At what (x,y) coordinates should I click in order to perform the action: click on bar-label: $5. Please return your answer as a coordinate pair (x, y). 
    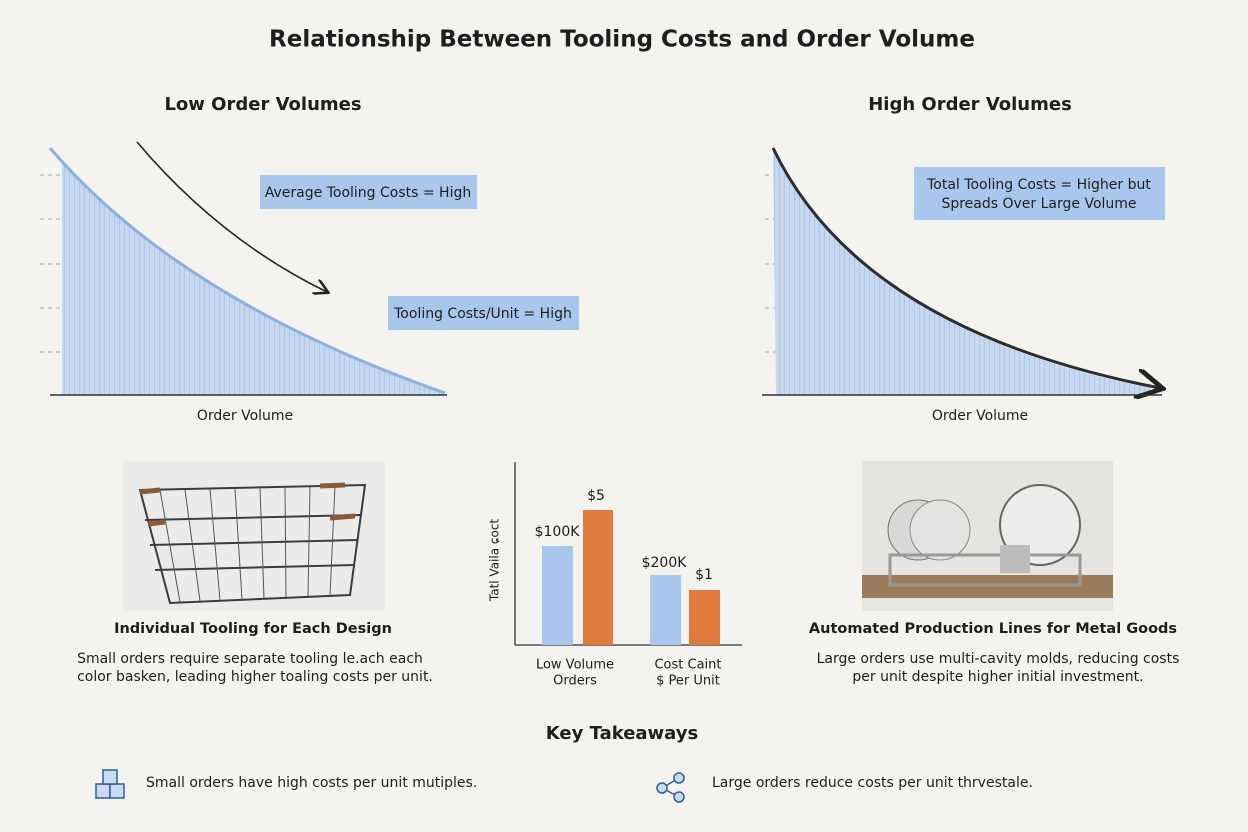
    Looking at the image, I should click on (596, 496).